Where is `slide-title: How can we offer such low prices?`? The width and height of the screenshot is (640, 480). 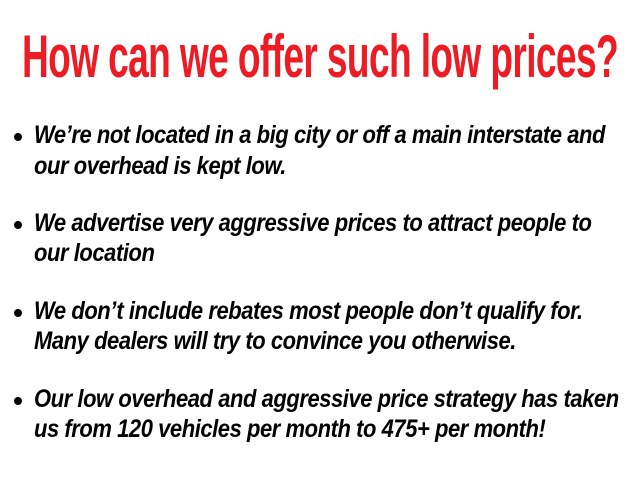
slide-title: How can we offer such low prices? is located at coordinates (320, 56).